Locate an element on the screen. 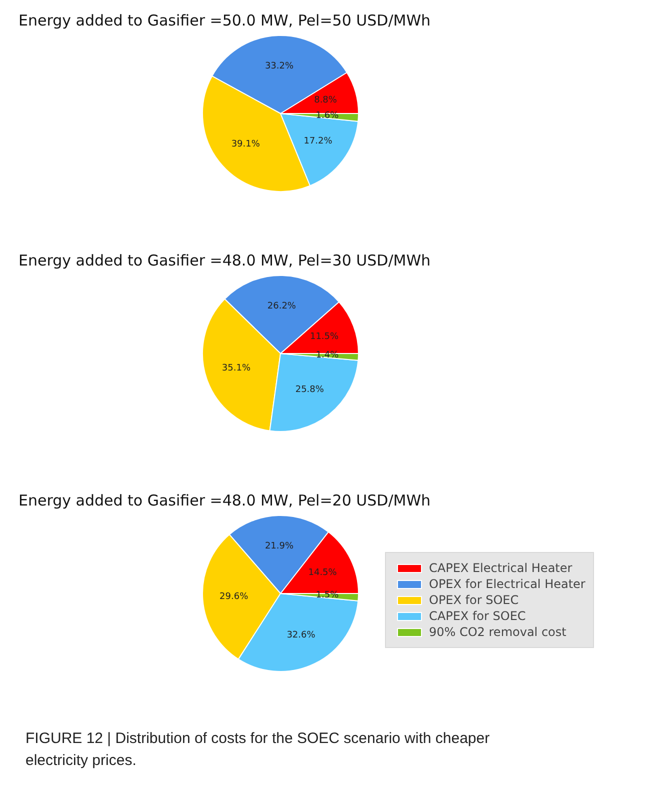  data-label: 25.8% is located at coordinates (309, 390).